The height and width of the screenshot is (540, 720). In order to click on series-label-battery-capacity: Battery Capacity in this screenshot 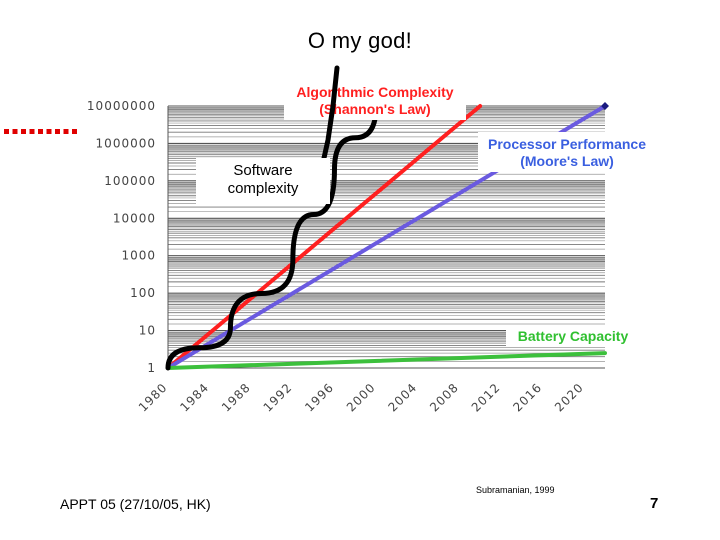, I will do `click(573, 336)`.